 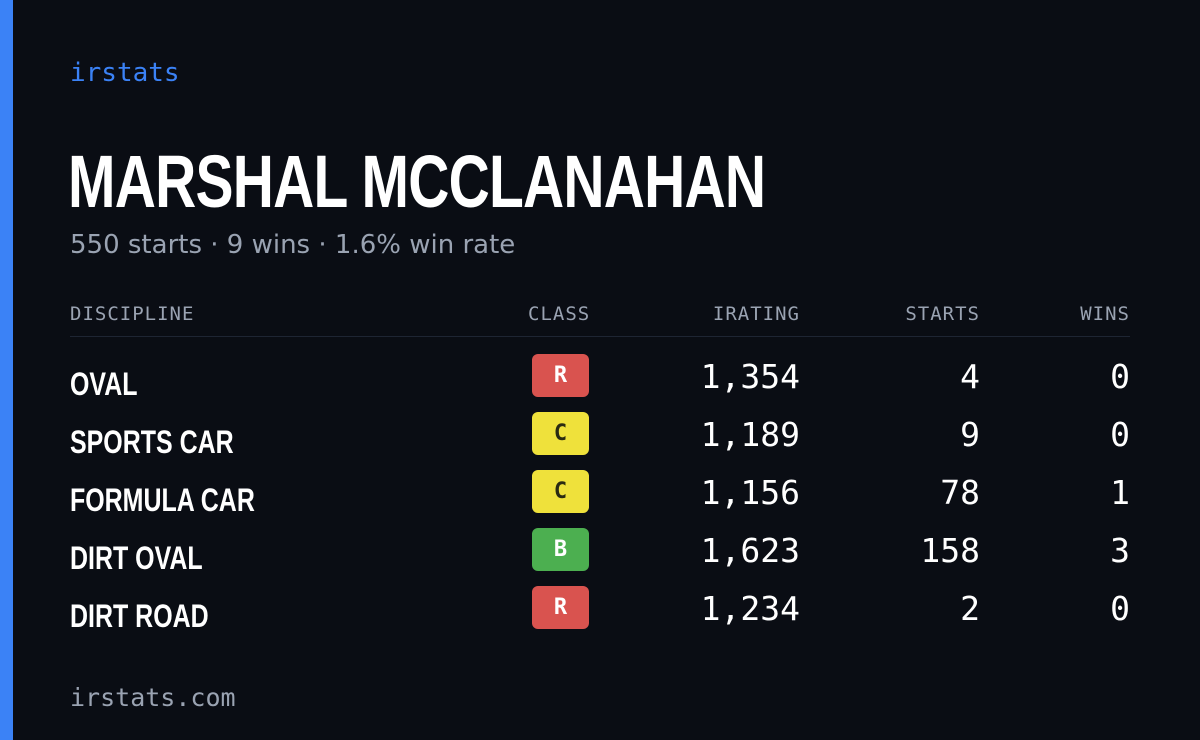 What do you see at coordinates (950, 550) in the screenshot?
I see `starts-value: 158` at bounding box center [950, 550].